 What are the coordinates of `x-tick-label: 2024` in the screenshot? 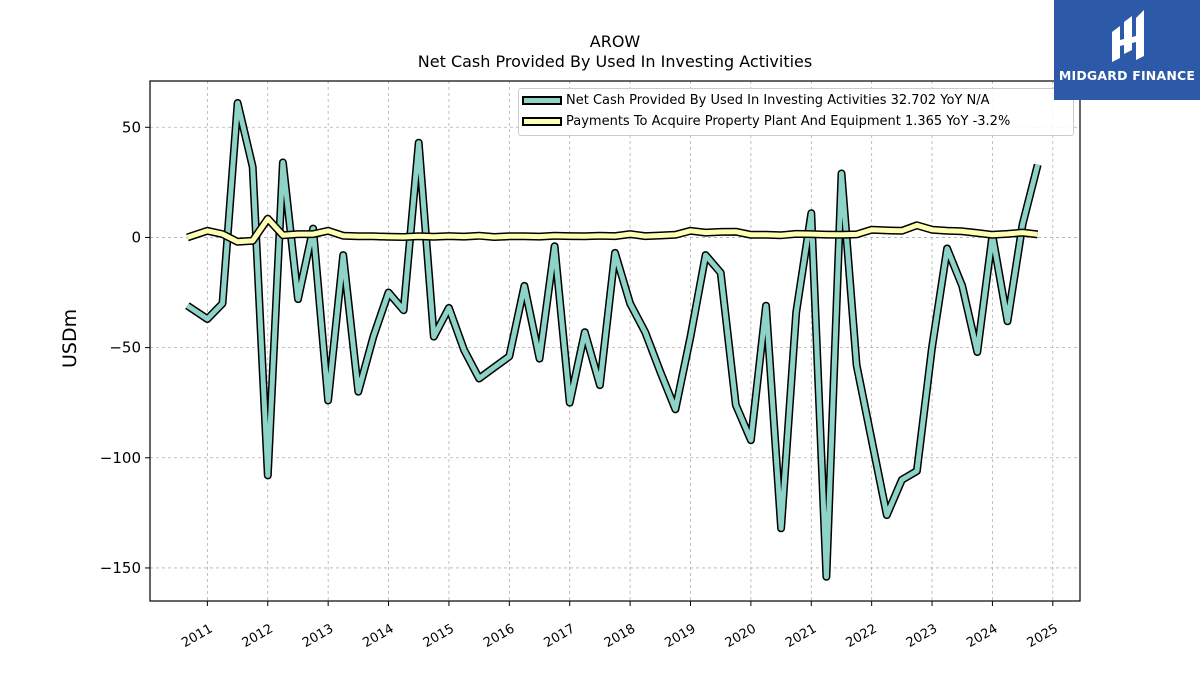 It's located at (982, 636).